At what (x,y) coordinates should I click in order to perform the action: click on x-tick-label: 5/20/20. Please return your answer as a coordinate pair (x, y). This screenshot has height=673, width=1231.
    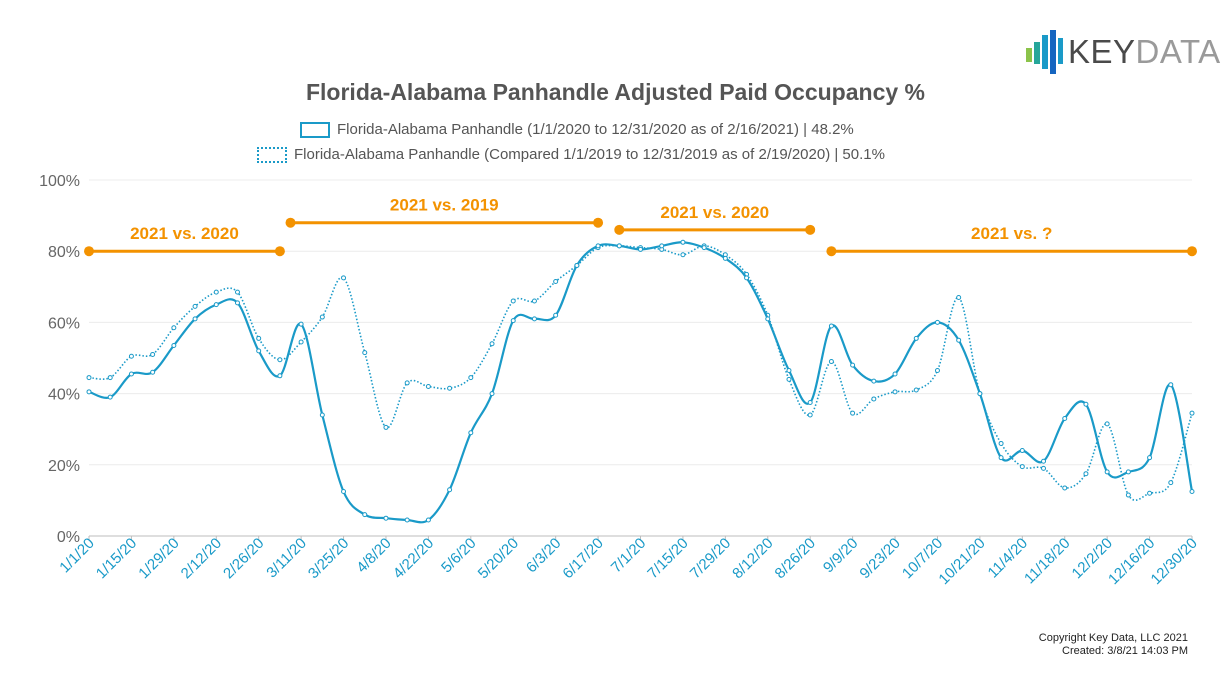
    Looking at the image, I should click on (498, 558).